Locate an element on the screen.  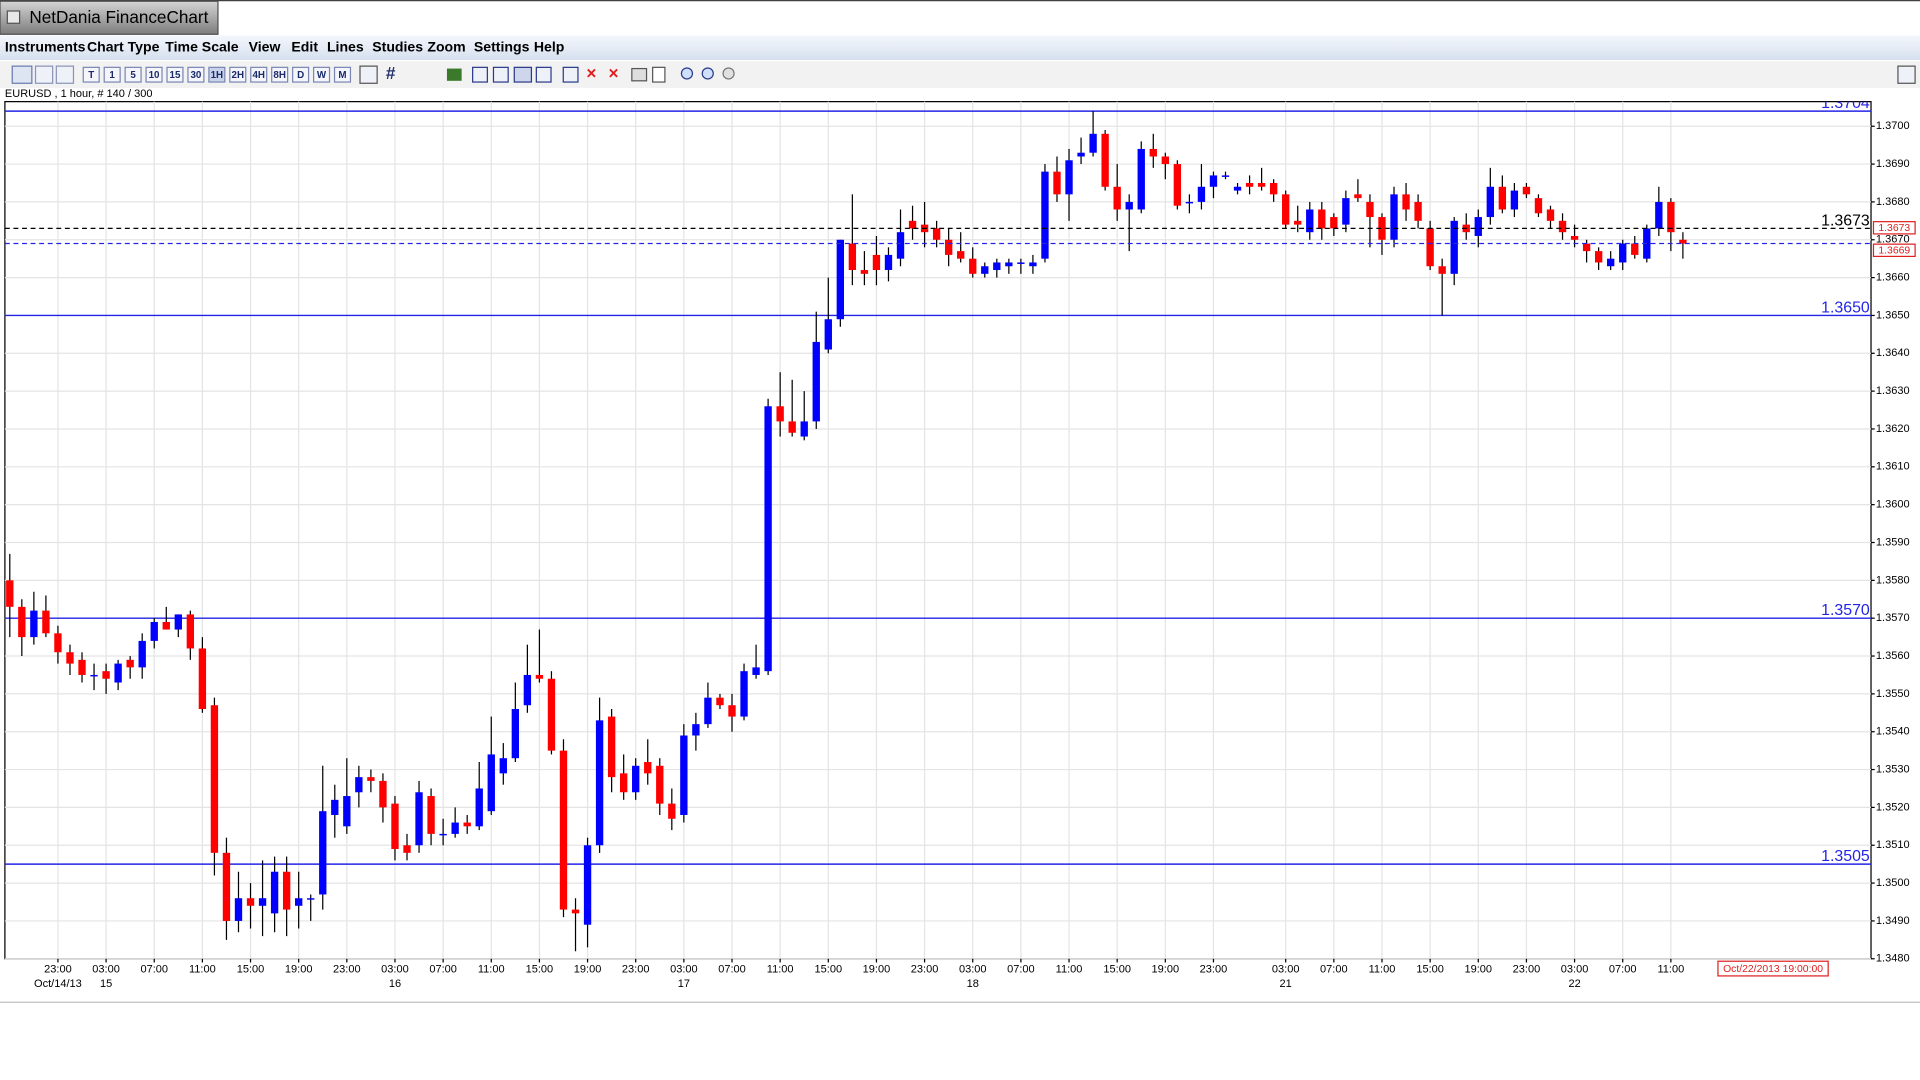
menu-item: Studies is located at coordinates (397, 46).